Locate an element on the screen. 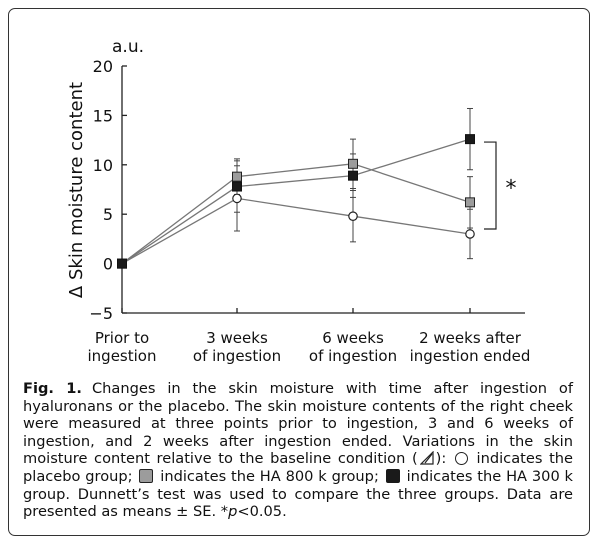  caption-text-6: <0.05. is located at coordinates (262, 512).